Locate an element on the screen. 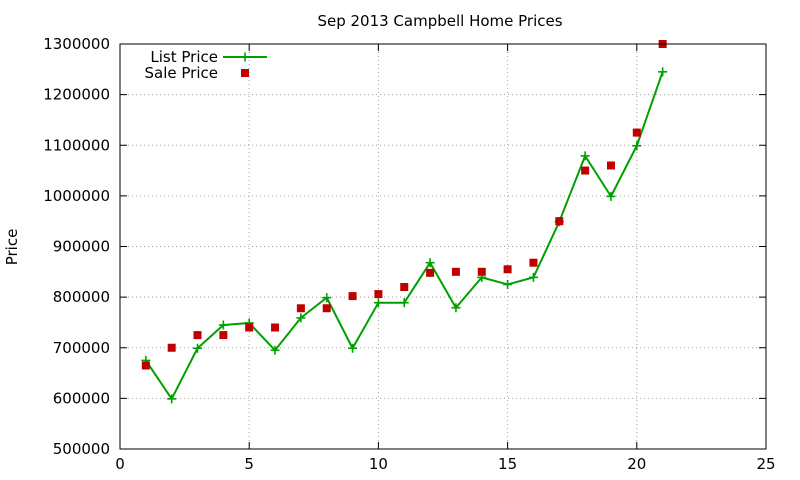  legend-label: List Price is located at coordinates (184, 57).